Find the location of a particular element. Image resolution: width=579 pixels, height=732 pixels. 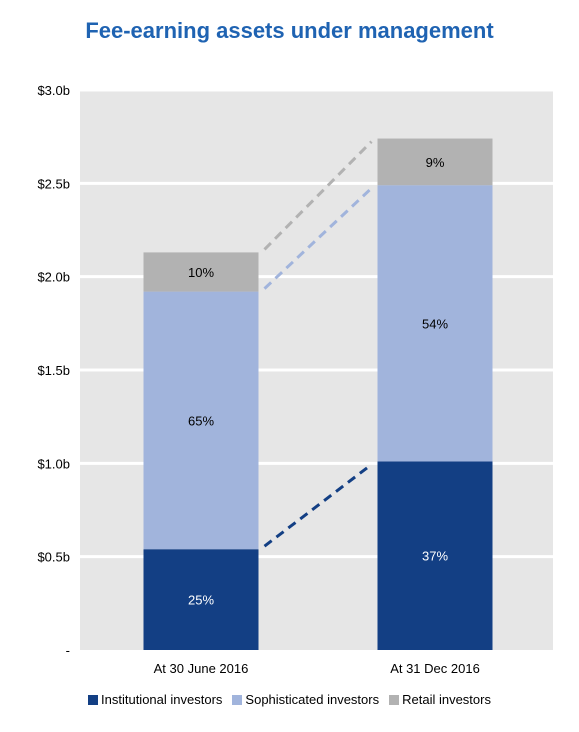

y-tick-label: $2.5b is located at coordinates (53, 183).